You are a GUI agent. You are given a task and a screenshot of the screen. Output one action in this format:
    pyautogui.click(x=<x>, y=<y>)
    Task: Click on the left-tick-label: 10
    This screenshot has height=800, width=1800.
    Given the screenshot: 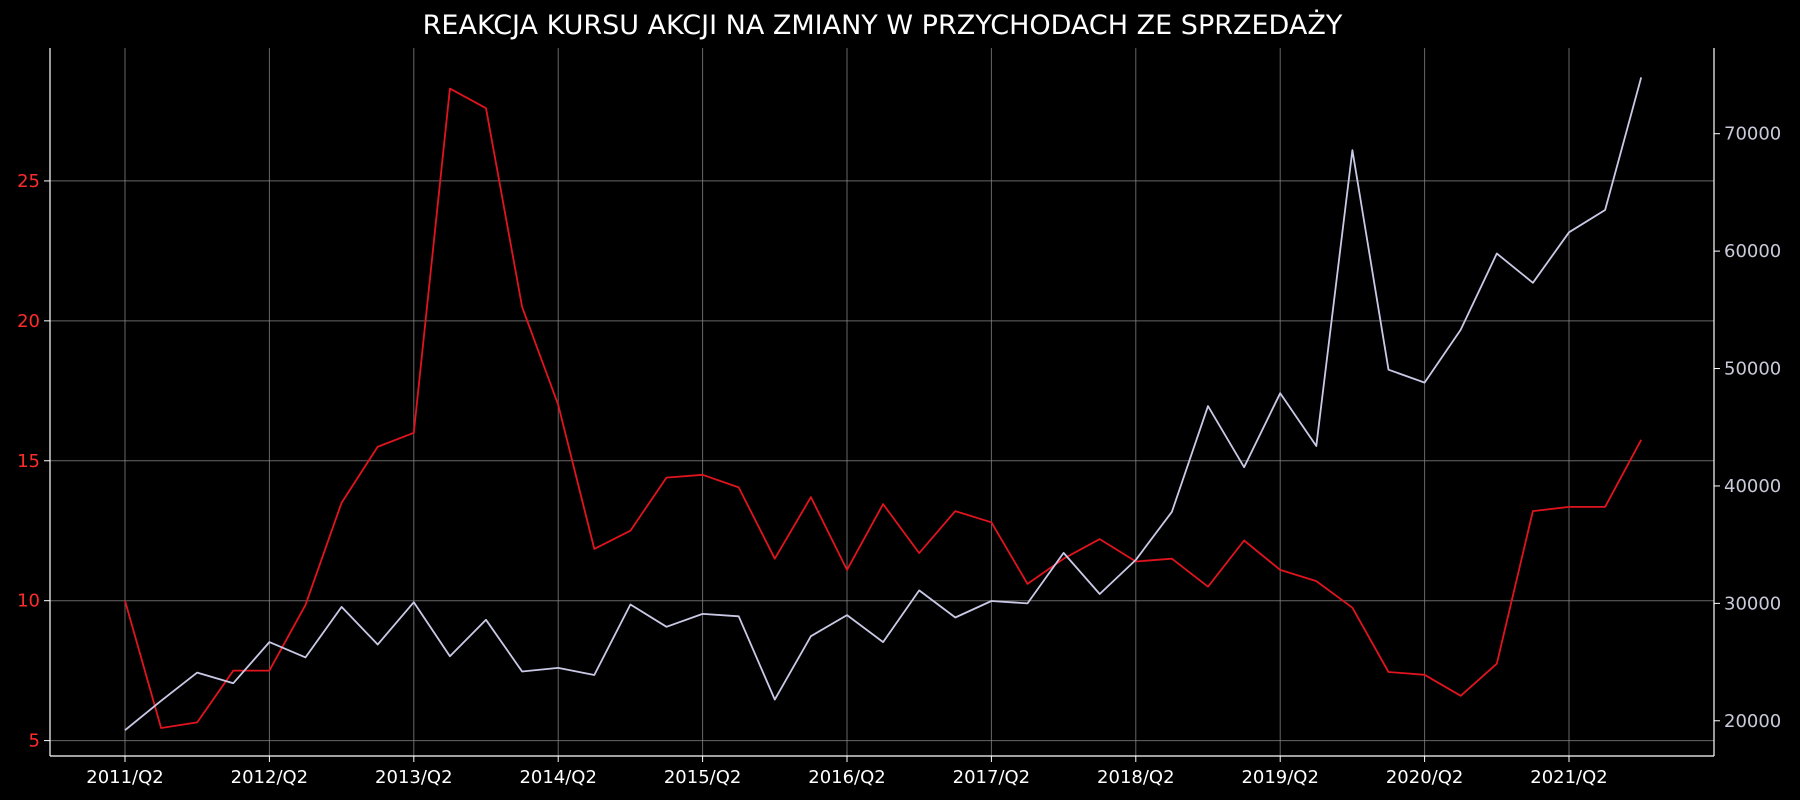 What is the action you would take?
    pyautogui.click(x=28, y=601)
    